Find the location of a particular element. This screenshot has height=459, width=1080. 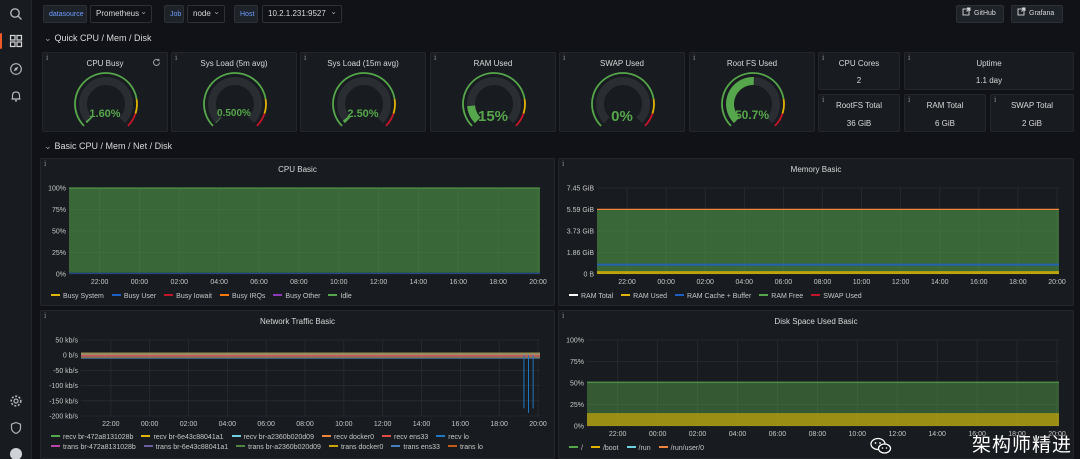

x-tick-label: 02:00 is located at coordinates (705, 282).